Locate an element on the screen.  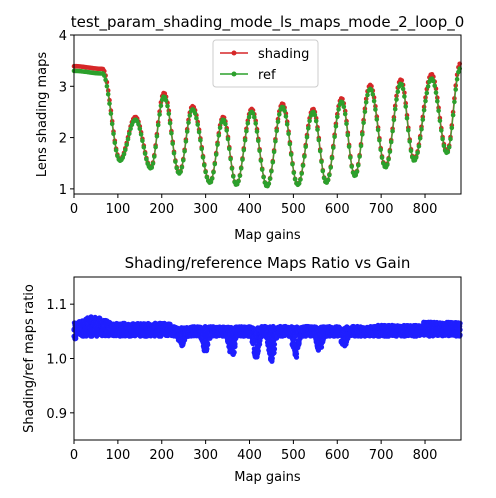
chart1-y-axis-label: Lens shading maps is located at coordinates (42, 115).